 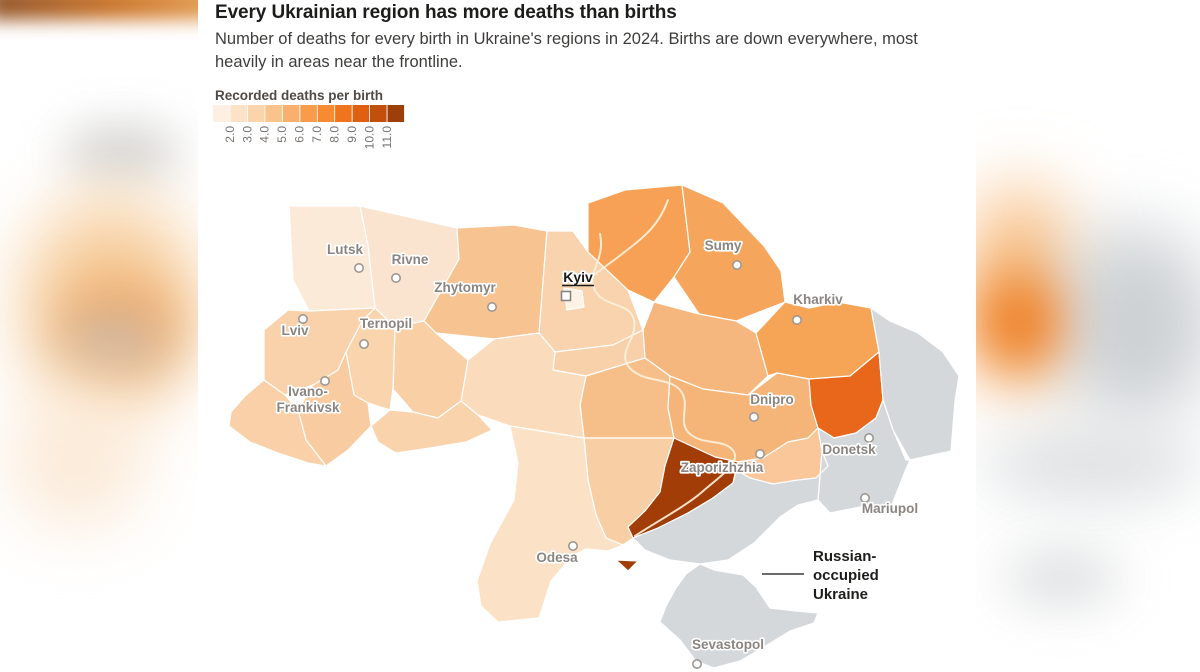 I want to click on city-marker-kharkiv, so click(x=796, y=320).